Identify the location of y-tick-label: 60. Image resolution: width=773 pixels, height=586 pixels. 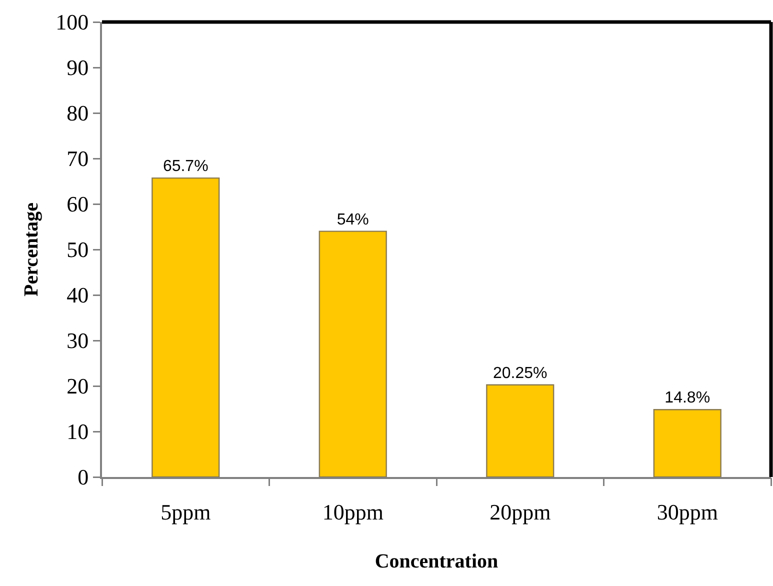
(77, 204).